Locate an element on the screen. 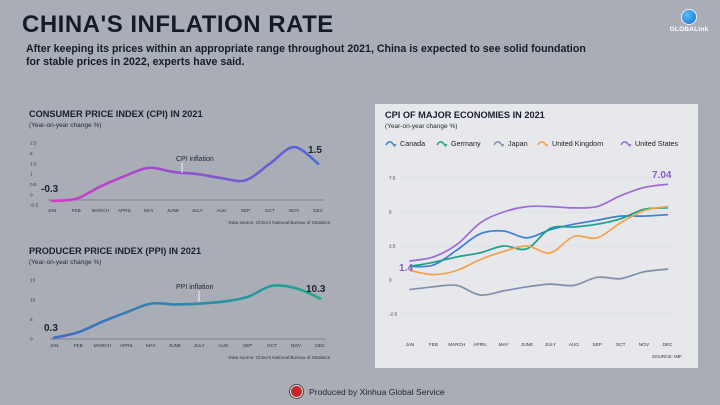  legend-swatch-germany is located at coordinates (442, 144).